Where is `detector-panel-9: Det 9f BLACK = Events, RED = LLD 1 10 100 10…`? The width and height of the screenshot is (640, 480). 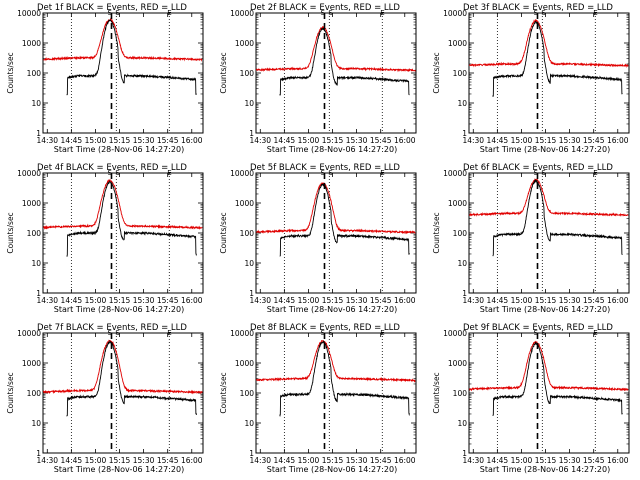
detector-panel-9: Det 9f BLACK = Events, RED = LLD 1 10 100 10… is located at coordinates (532, 400).